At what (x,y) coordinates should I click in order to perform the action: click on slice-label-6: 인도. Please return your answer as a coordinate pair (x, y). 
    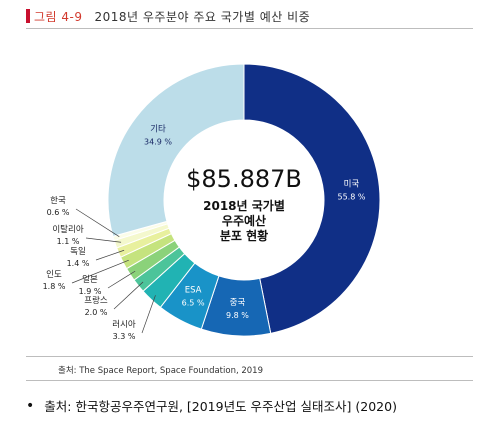
    Looking at the image, I should click on (54, 274).